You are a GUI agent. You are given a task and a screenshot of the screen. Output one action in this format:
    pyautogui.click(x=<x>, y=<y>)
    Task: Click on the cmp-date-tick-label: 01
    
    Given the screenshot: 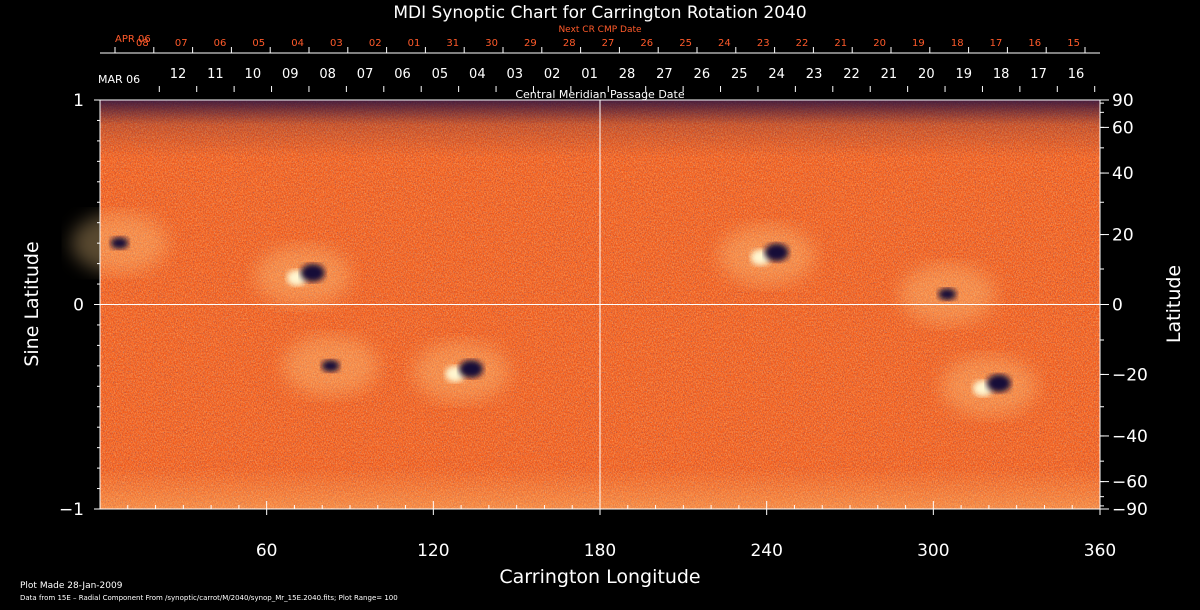 What is the action you would take?
    pyautogui.click(x=589, y=74)
    